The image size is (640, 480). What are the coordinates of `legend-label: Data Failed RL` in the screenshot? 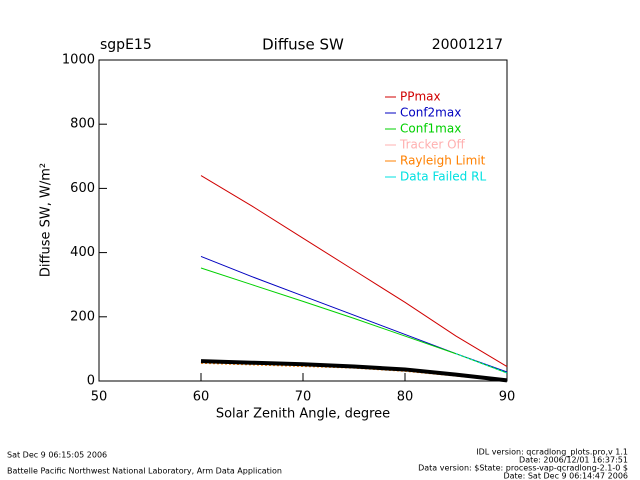 It's located at (443, 177).